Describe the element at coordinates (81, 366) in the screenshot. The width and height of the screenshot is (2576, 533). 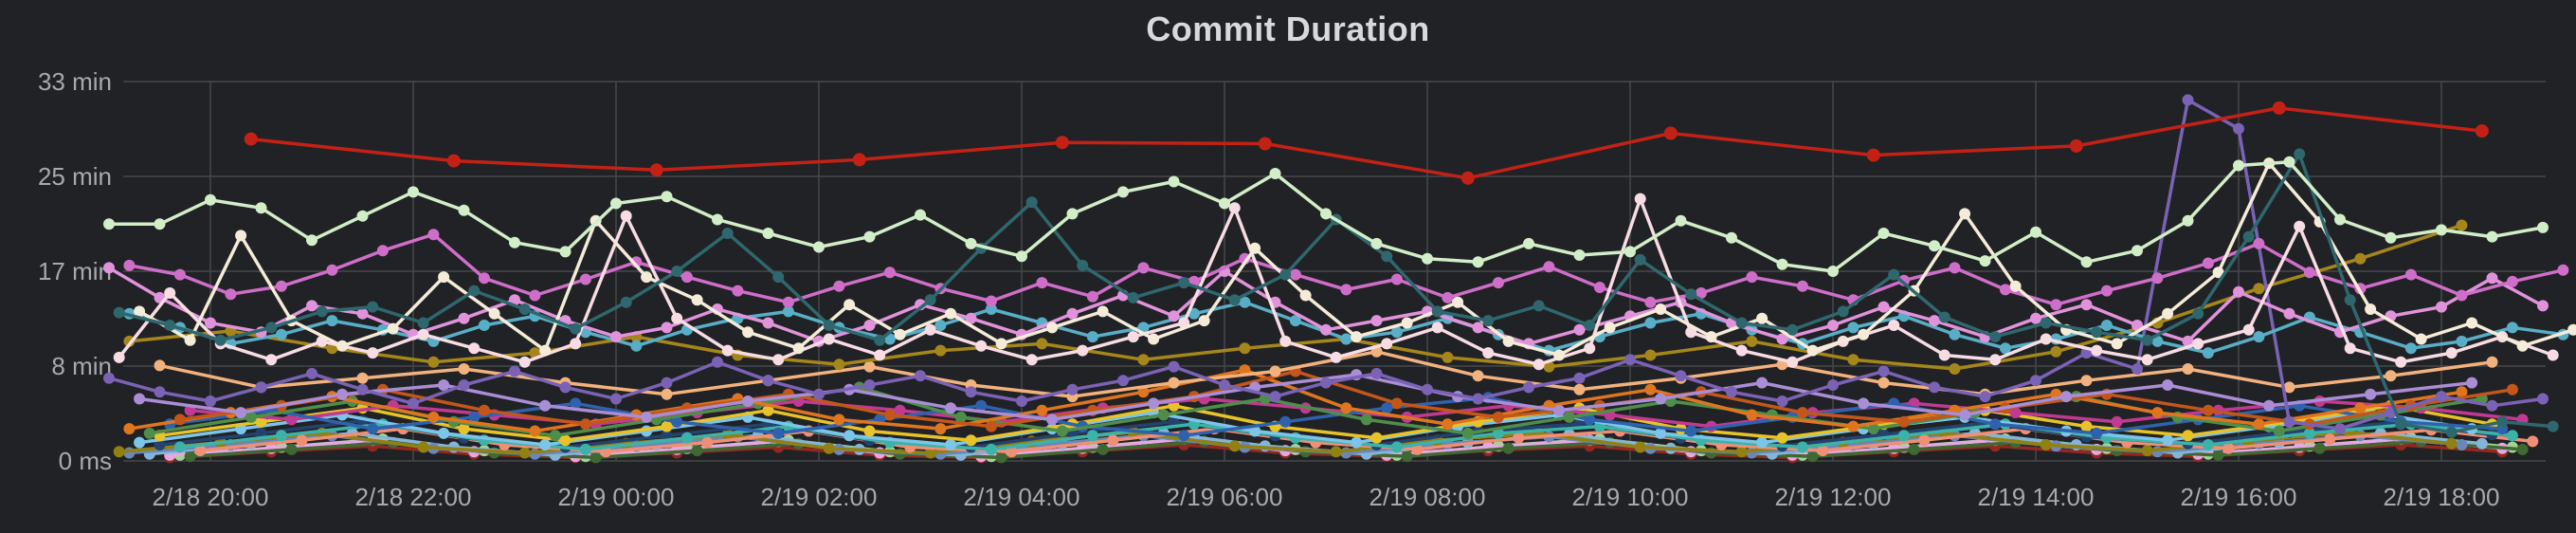
I see `y-tick-label: 8 min` at that location.